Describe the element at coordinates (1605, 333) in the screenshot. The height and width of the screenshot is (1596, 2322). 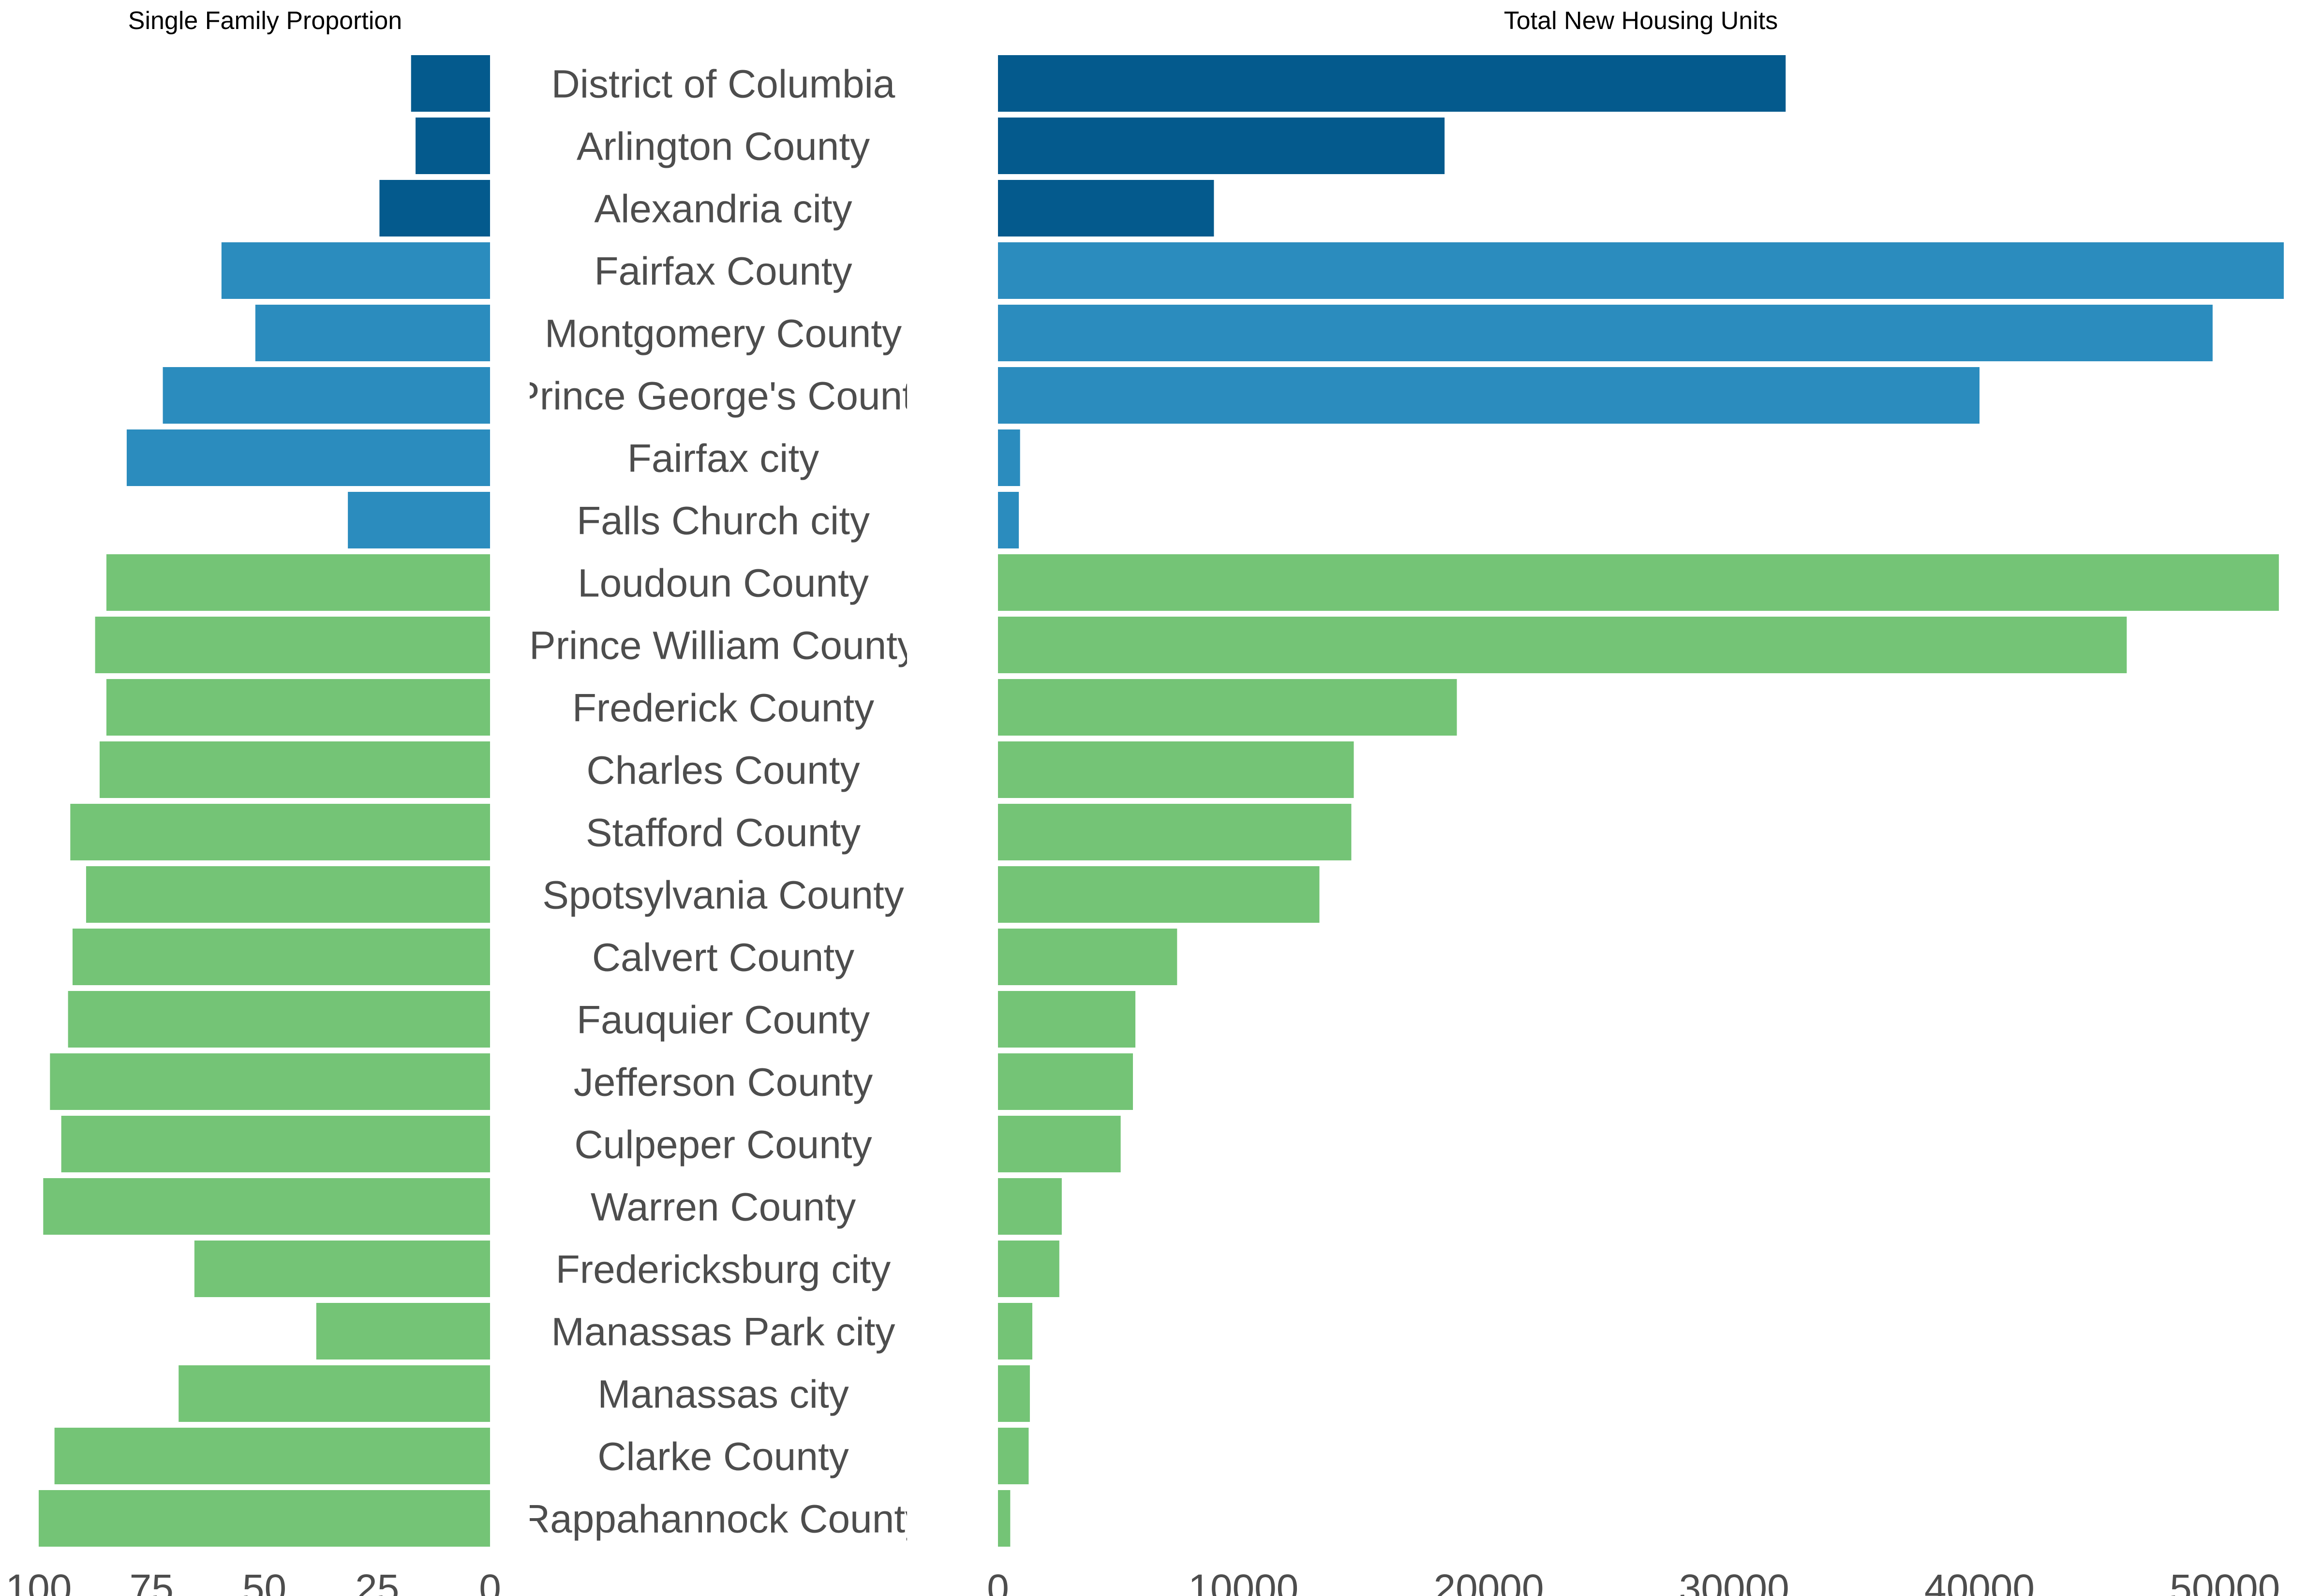
I see `housing-units-bar-montgomery-county` at that location.